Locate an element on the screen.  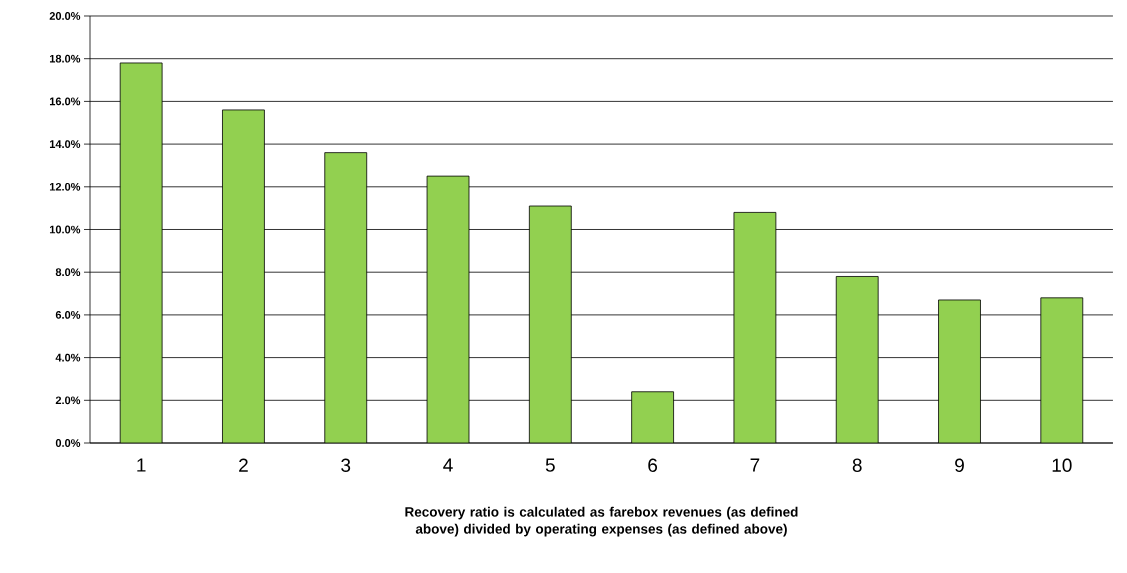
y-tick-label: 18.0% is located at coordinates (65, 58).